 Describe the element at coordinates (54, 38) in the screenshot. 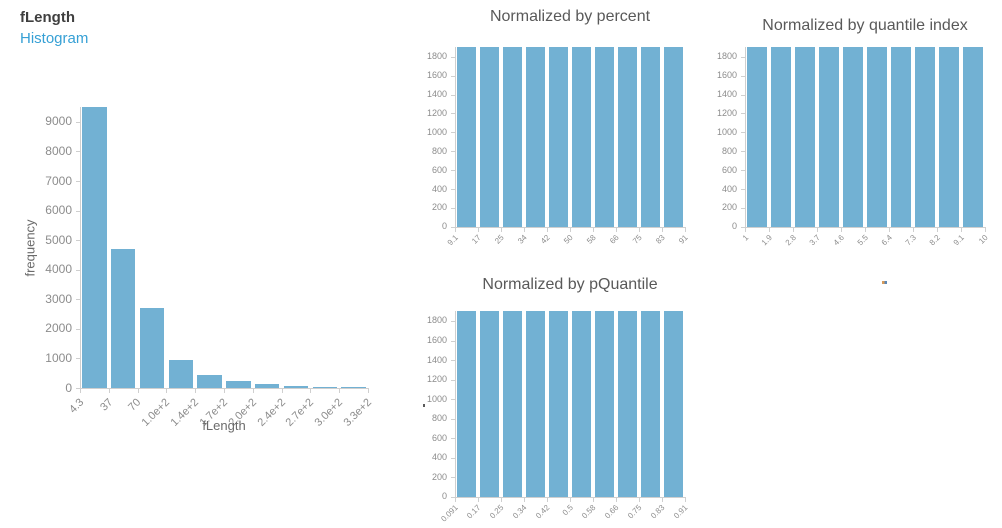

I see `histogram-link: Histogram` at that location.